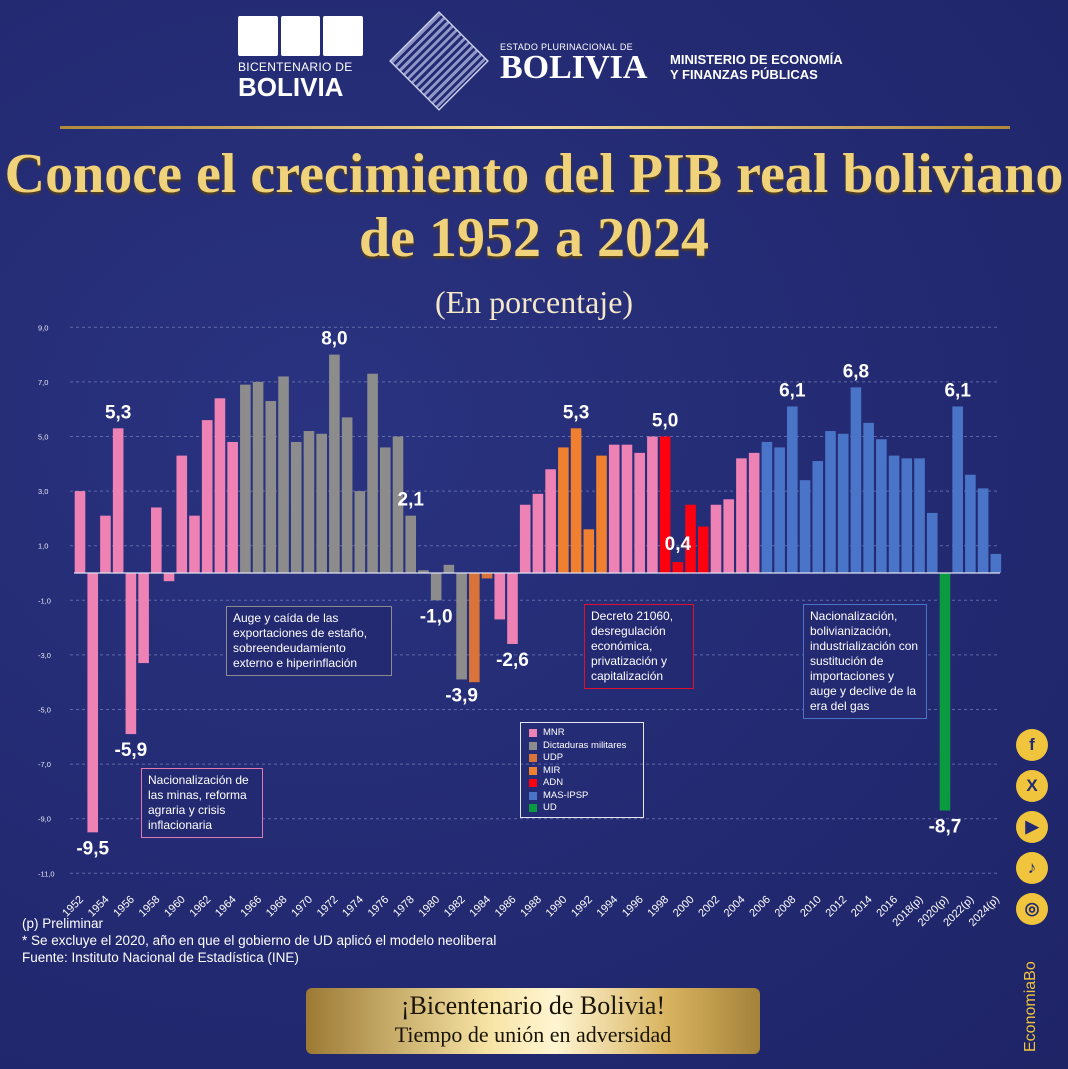 The width and height of the screenshot is (1068, 1069). Describe the element at coordinates (92, 848) in the screenshot. I see `data-label: -9,5` at that location.